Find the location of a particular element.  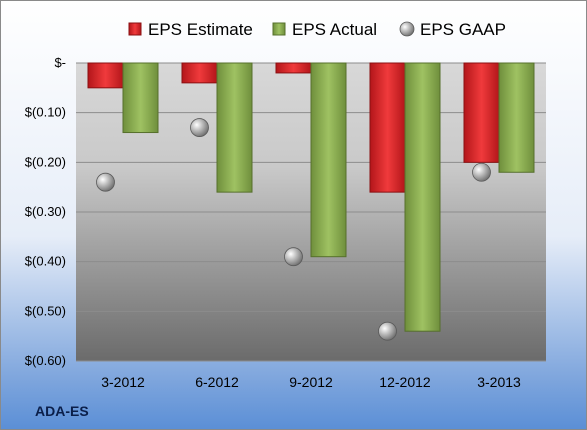

y-tick-label: $(0.20) is located at coordinates (45, 161).